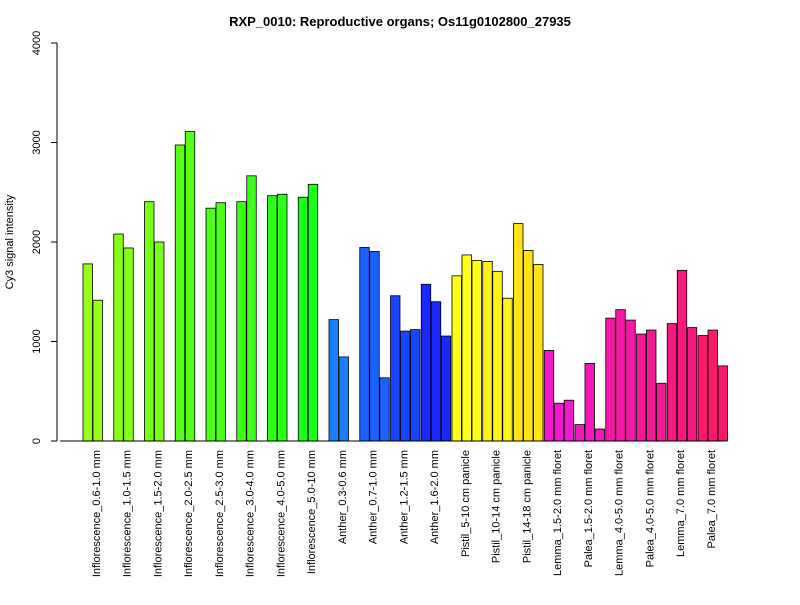  What do you see at coordinates (466, 503) in the screenshot?
I see `x-tick-label: Pistil_5-10 cm panicle` at bounding box center [466, 503].